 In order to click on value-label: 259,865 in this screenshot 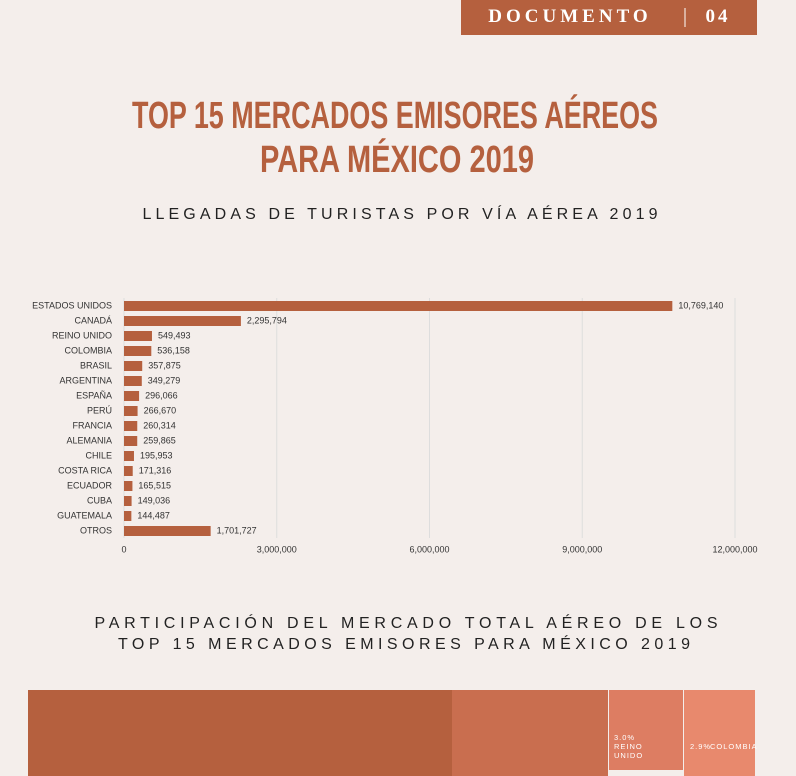, I will do `click(159, 440)`.